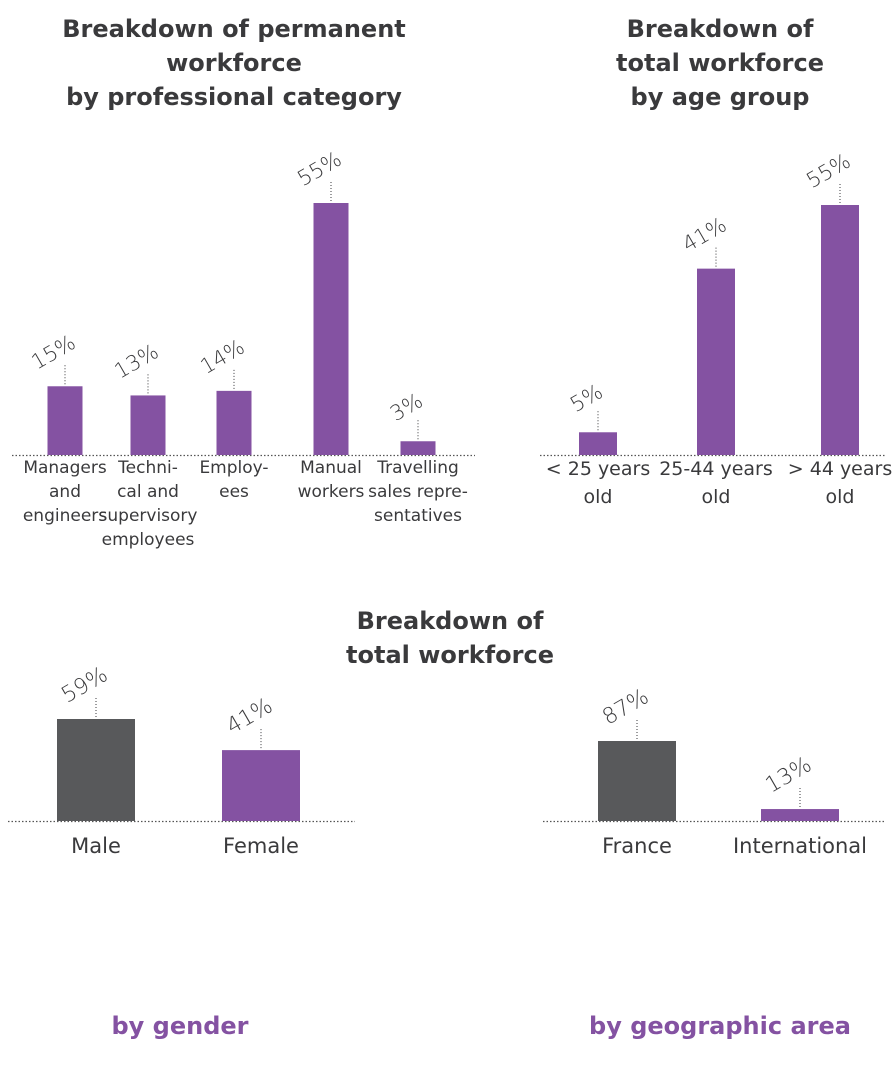 The image size is (892, 1071). I want to click on chart-0-category-label-1: Techni-cal and supervisory employees, so click(148, 504).